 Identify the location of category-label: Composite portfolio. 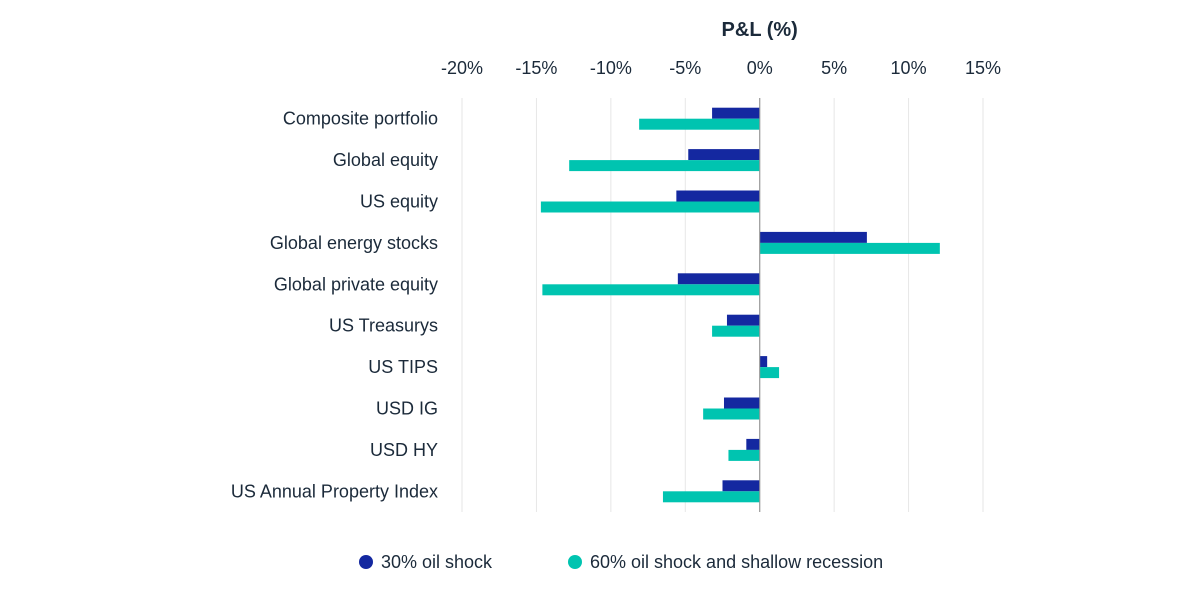
(360, 119).